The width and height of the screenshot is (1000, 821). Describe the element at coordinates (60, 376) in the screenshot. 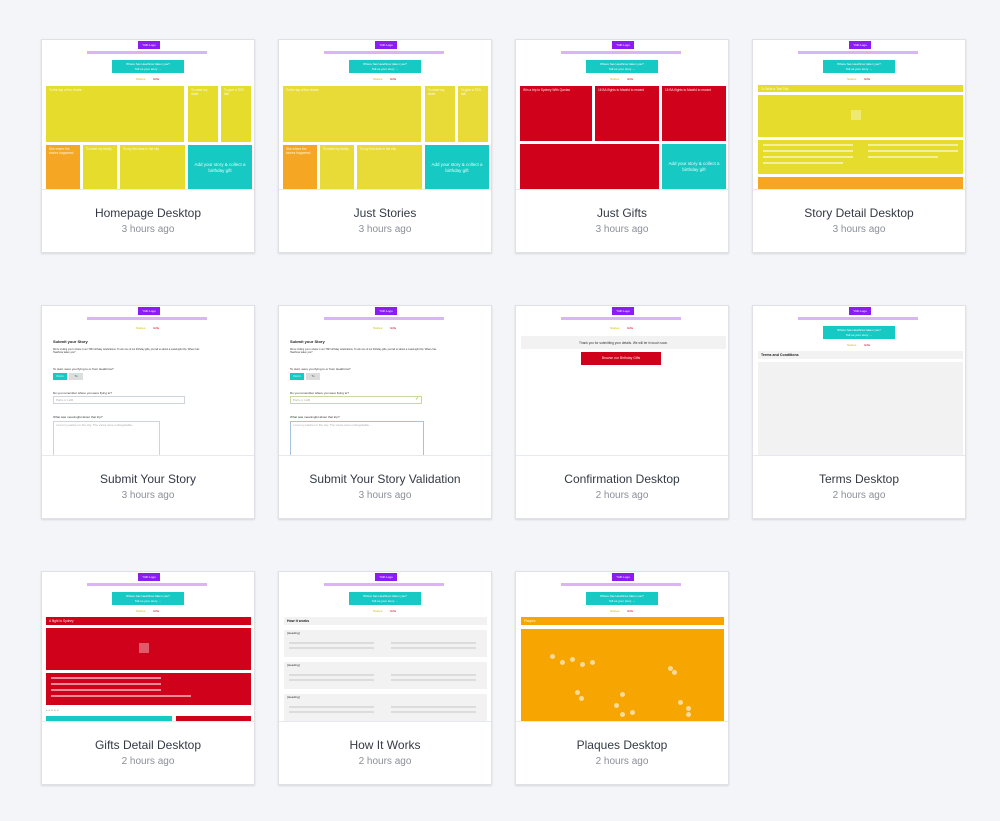

I see `from-option: From` at that location.